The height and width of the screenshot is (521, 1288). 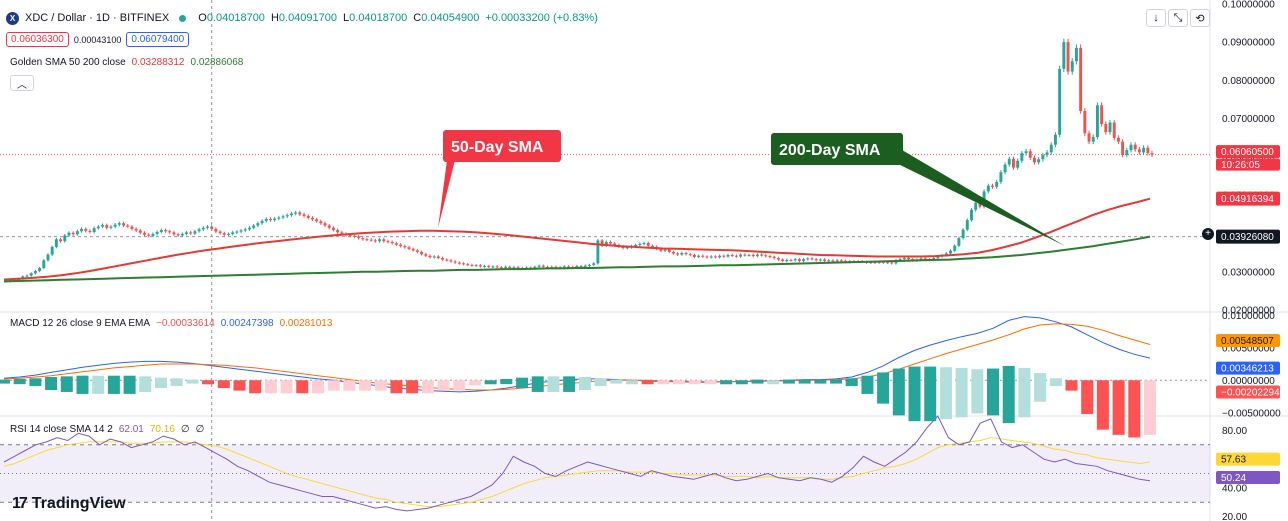 What do you see at coordinates (158, 39) in the screenshot?
I see `buy-price-button: 0.06079400` at bounding box center [158, 39].